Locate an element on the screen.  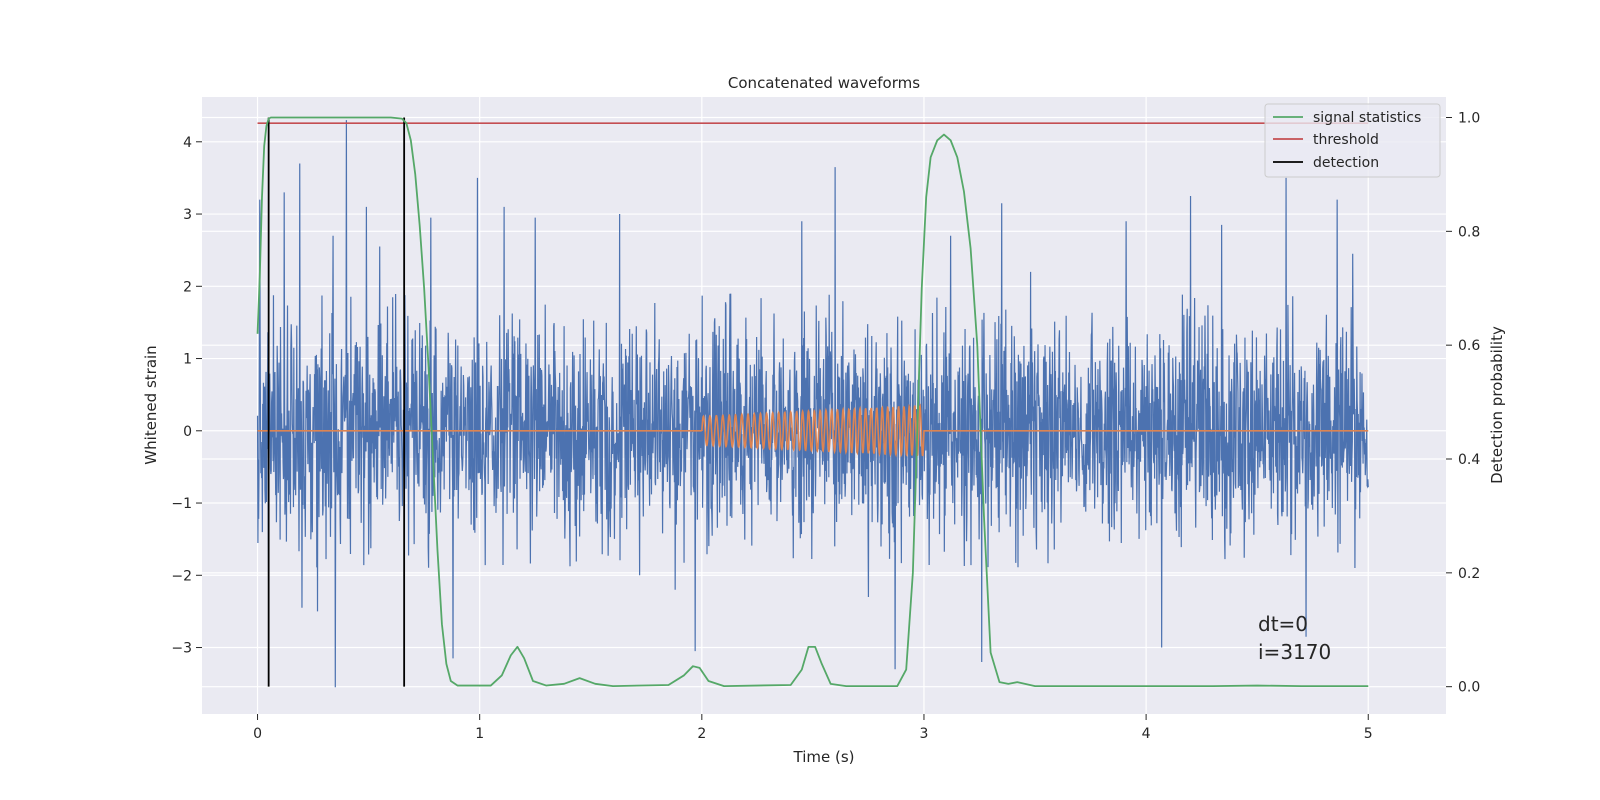
y-right-tick-label: 0.8 is located at coordinates (1469, 232).